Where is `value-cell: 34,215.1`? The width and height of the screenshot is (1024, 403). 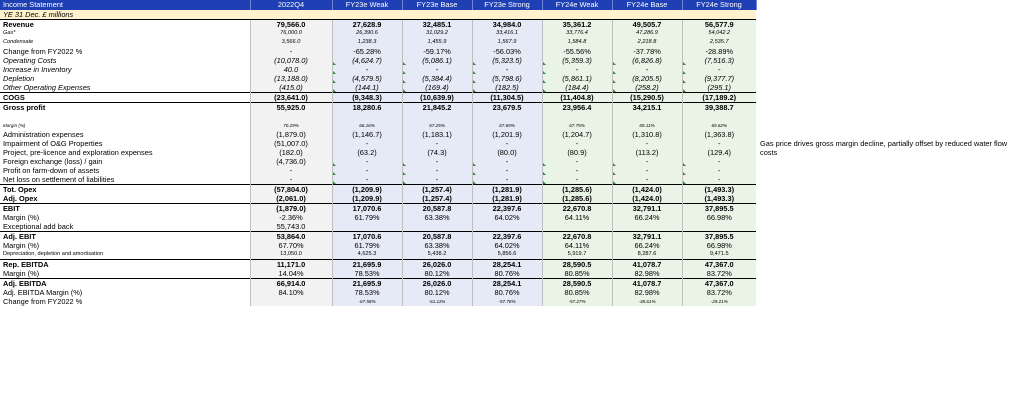 value-cell: 34,215.1 is located at coordinates (646, 107).